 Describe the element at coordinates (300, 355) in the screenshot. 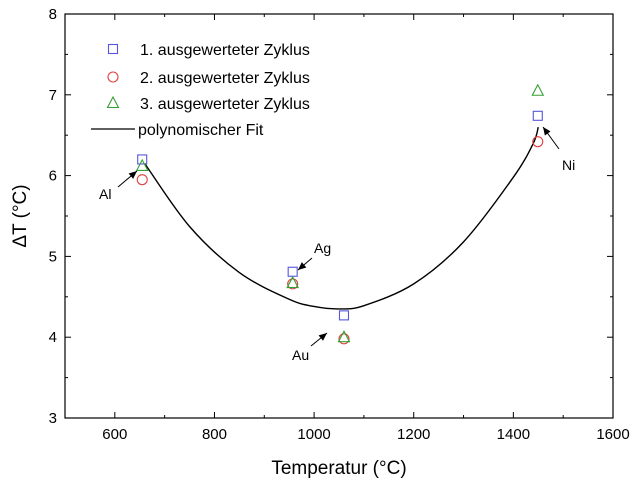

I see `annotation-label: Au` at that location.